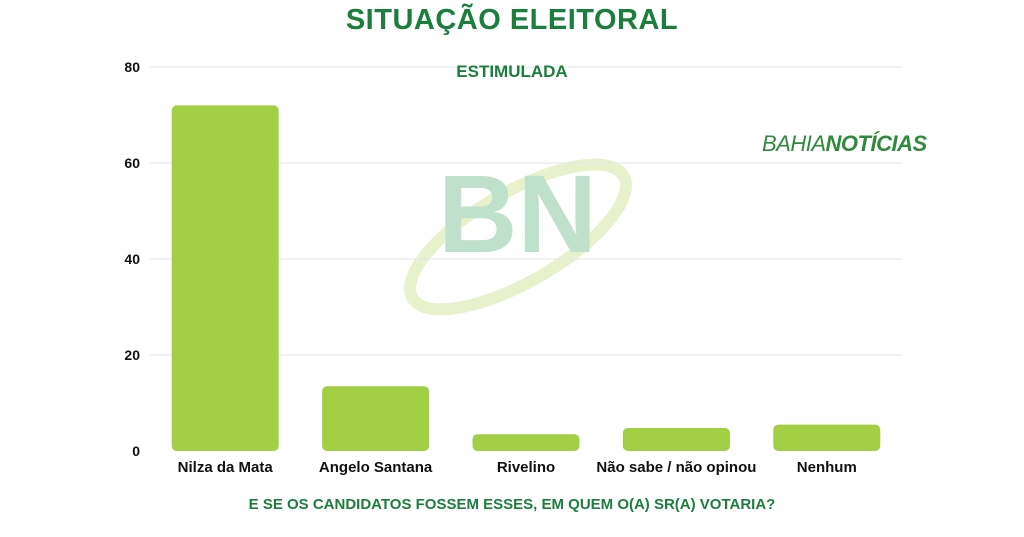  What do you see at coordinates (794, 143) in the screenshot?
I see `brand-part-1: BAHIA` at bounding box center [794, 143].